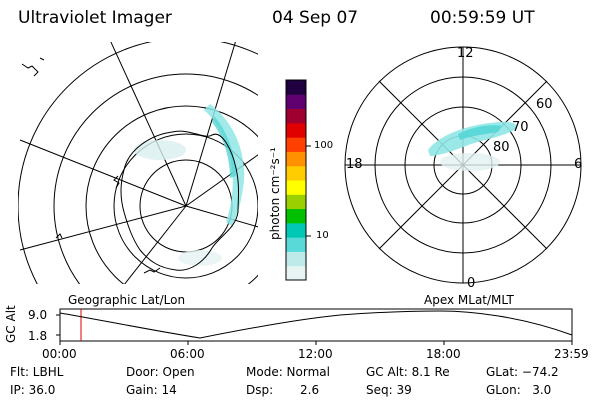  I want to click on colorbar-tick-10: 10, so click(322, 235).